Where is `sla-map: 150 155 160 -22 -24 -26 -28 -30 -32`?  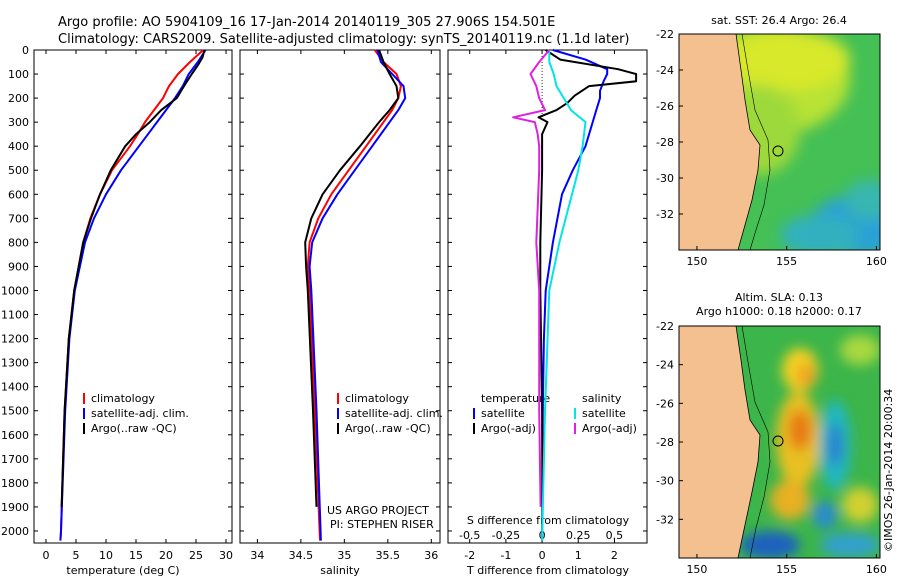
sla-map: 150 155 160 -22 -24 -26 -28 -30 -32 is located at coordinates (771, 448).